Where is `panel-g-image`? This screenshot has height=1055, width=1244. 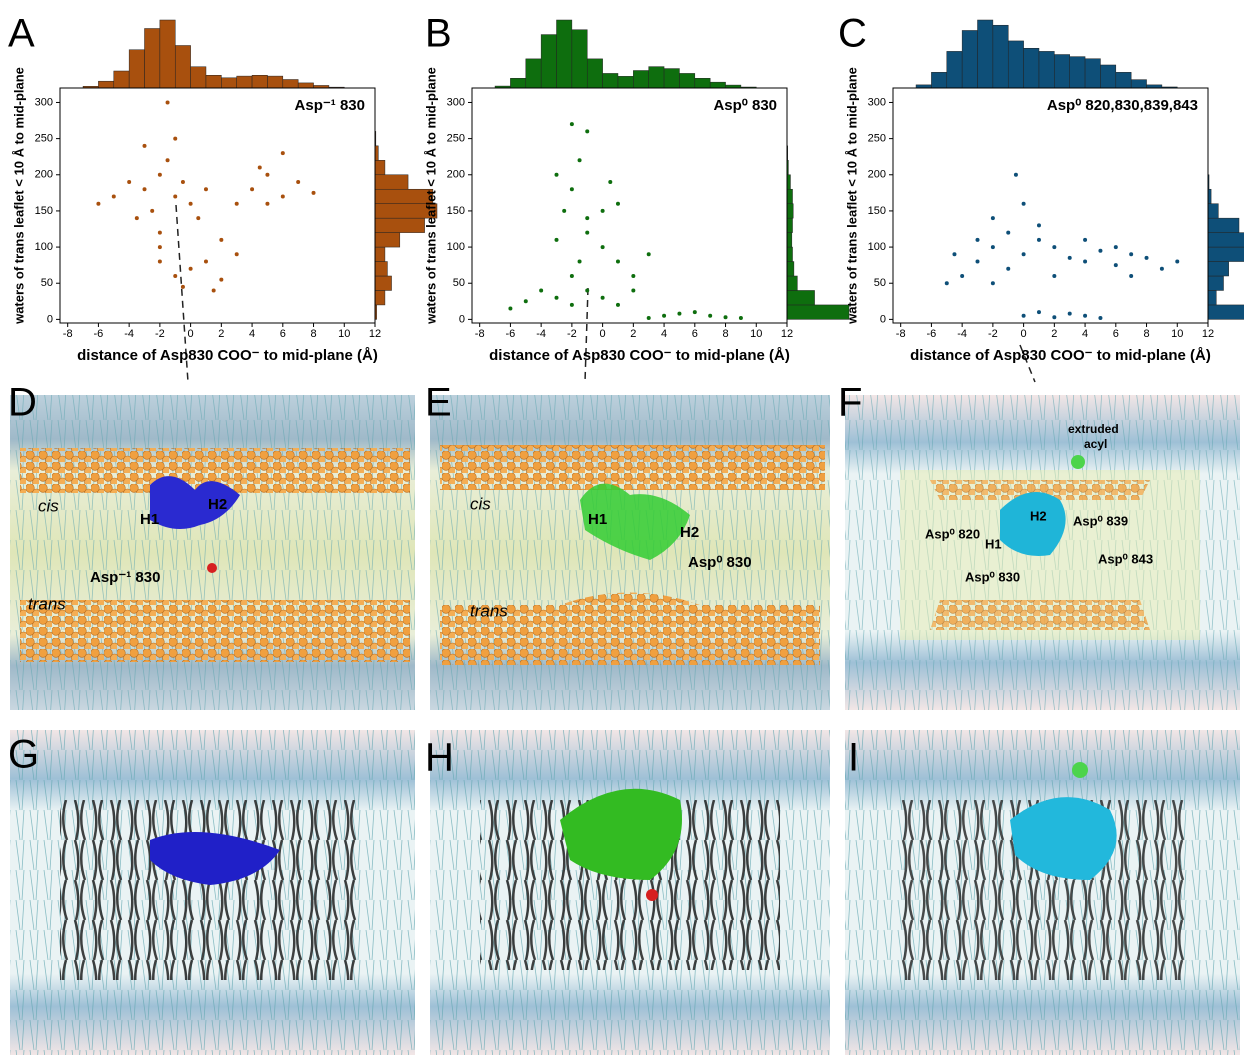 panel-g-image is located at coordinates (212, 892).